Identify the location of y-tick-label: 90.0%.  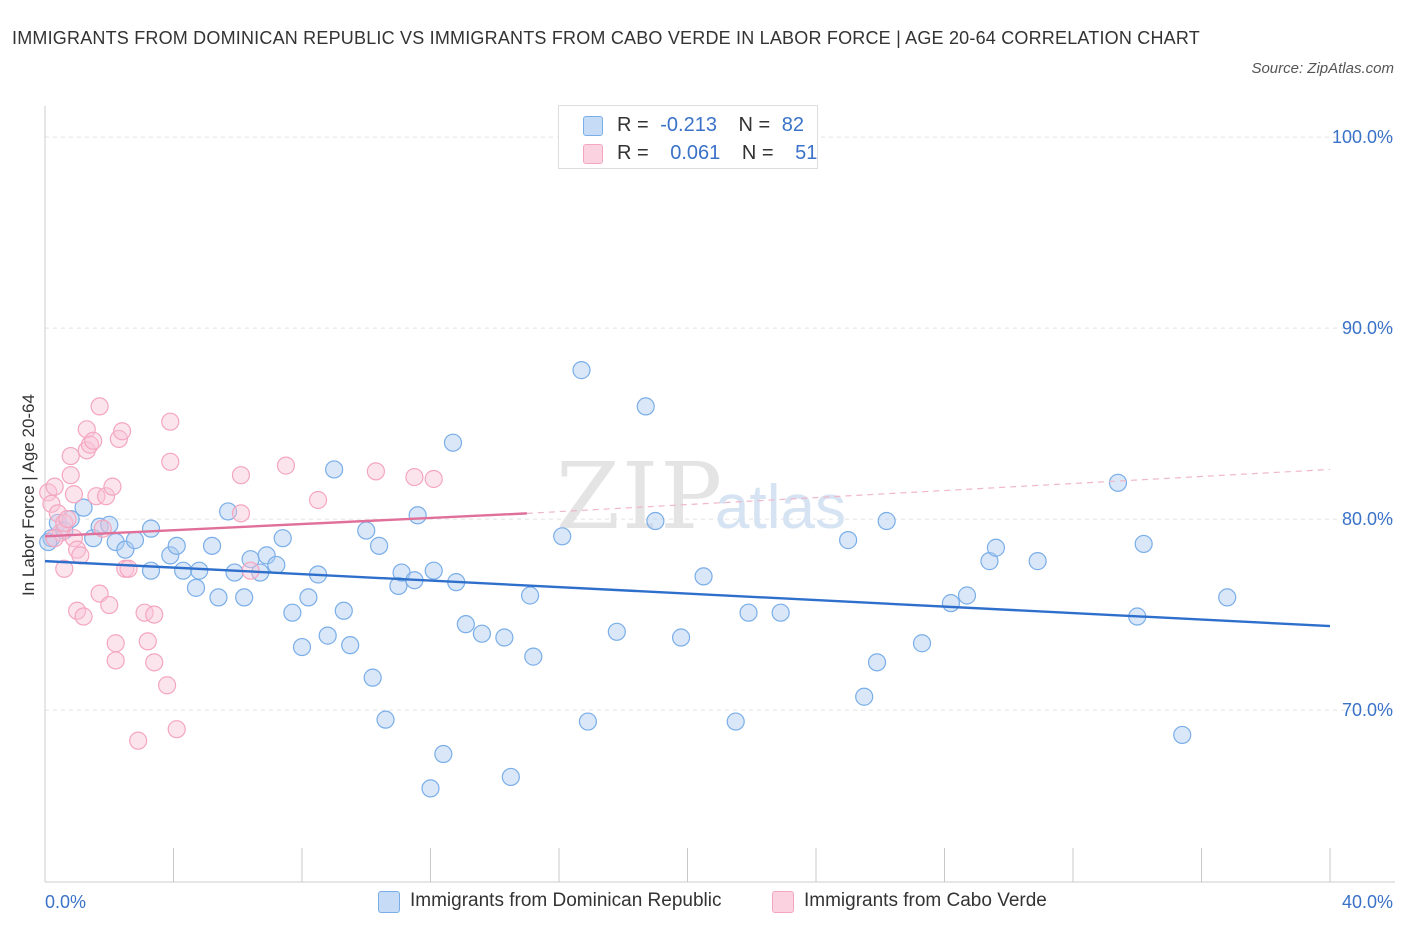
(1367, 328).